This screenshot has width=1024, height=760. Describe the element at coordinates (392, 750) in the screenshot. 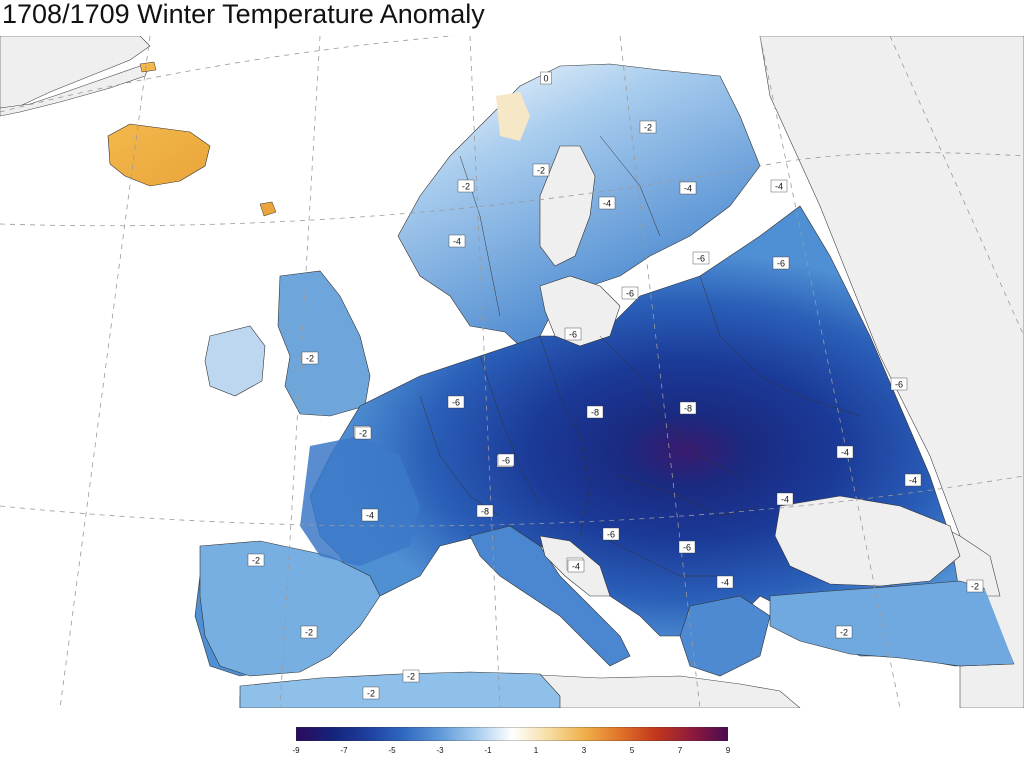

I see `colorbar-tick-label: -5` at that location.